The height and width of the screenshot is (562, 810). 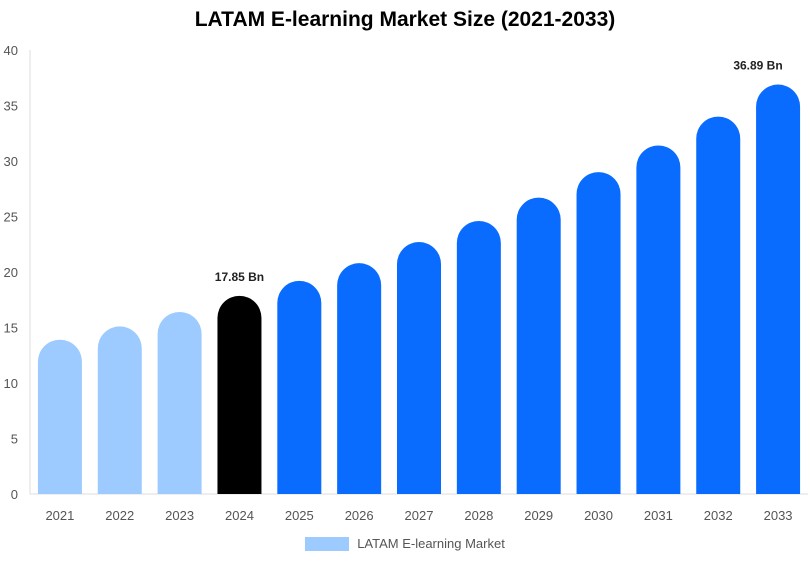 What do you see at coordinates (658, 515) in the screenshot?
I see `x-tick-label: 2031` at bounding box center [658, 515].